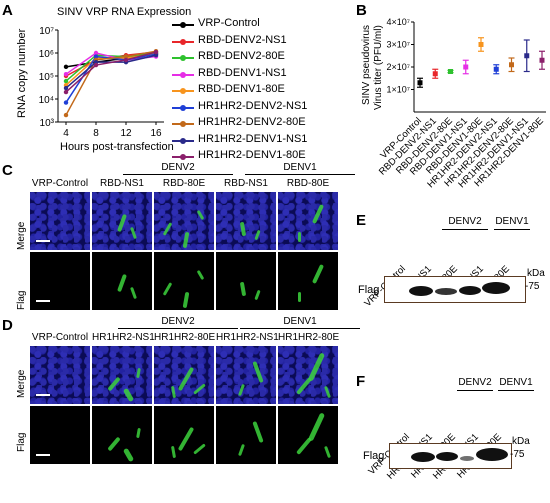  What do you see at coordinates (536, 273) in the screenshot?
I see `panel-e-kda: kDa` at bounding box center [536, 273].